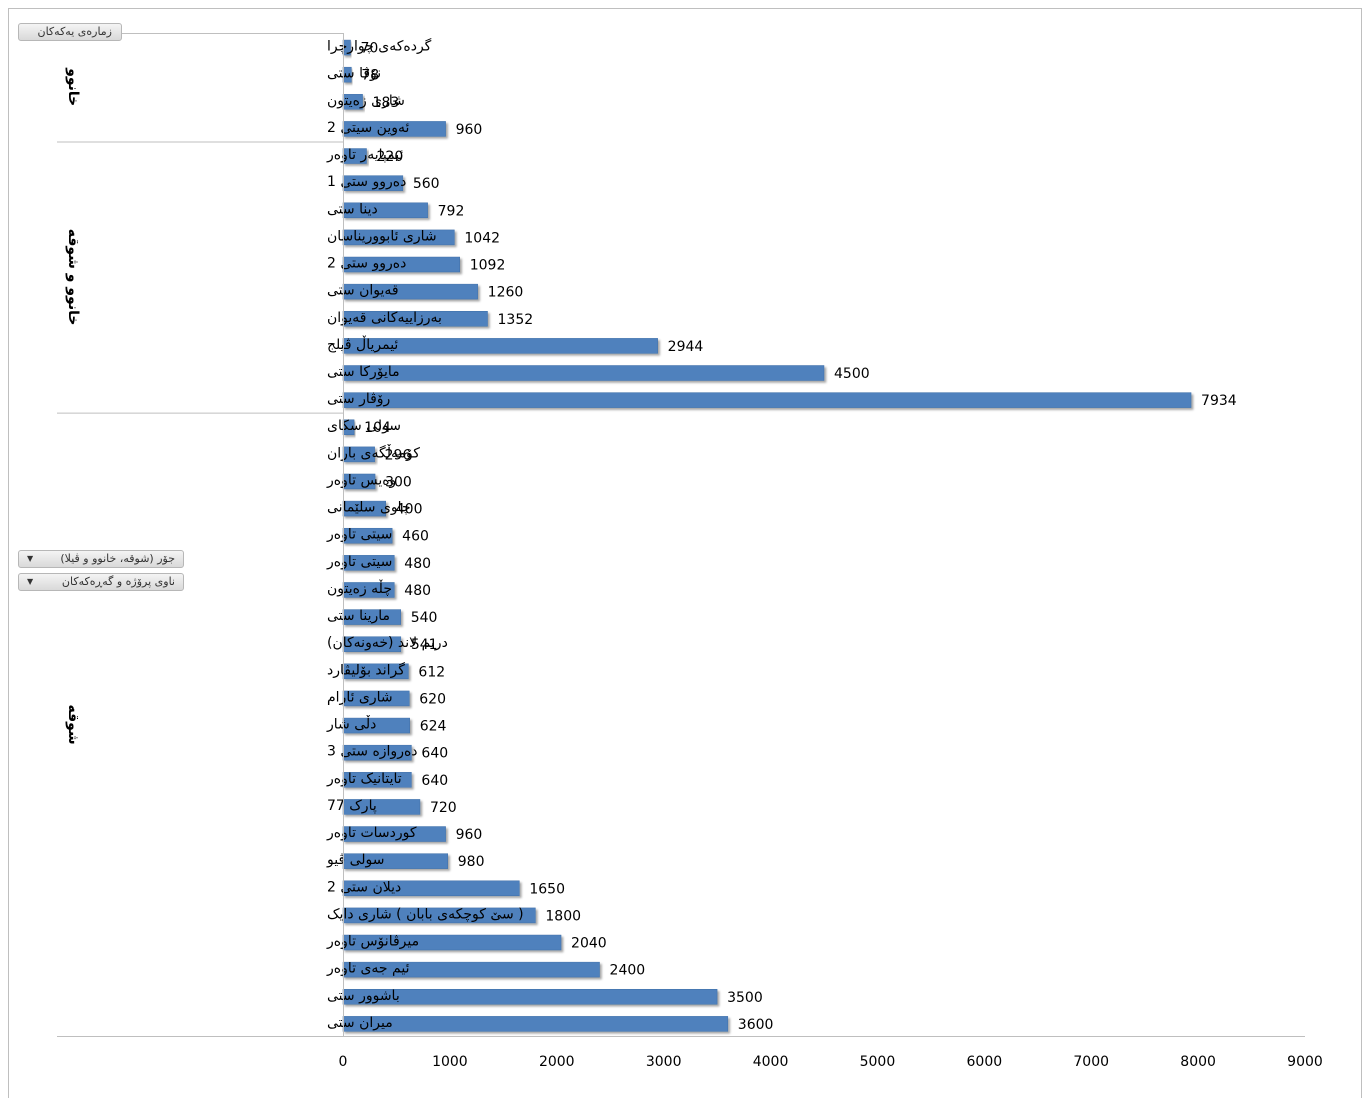  I want to click on data-label: 1042, so click(482, 238).